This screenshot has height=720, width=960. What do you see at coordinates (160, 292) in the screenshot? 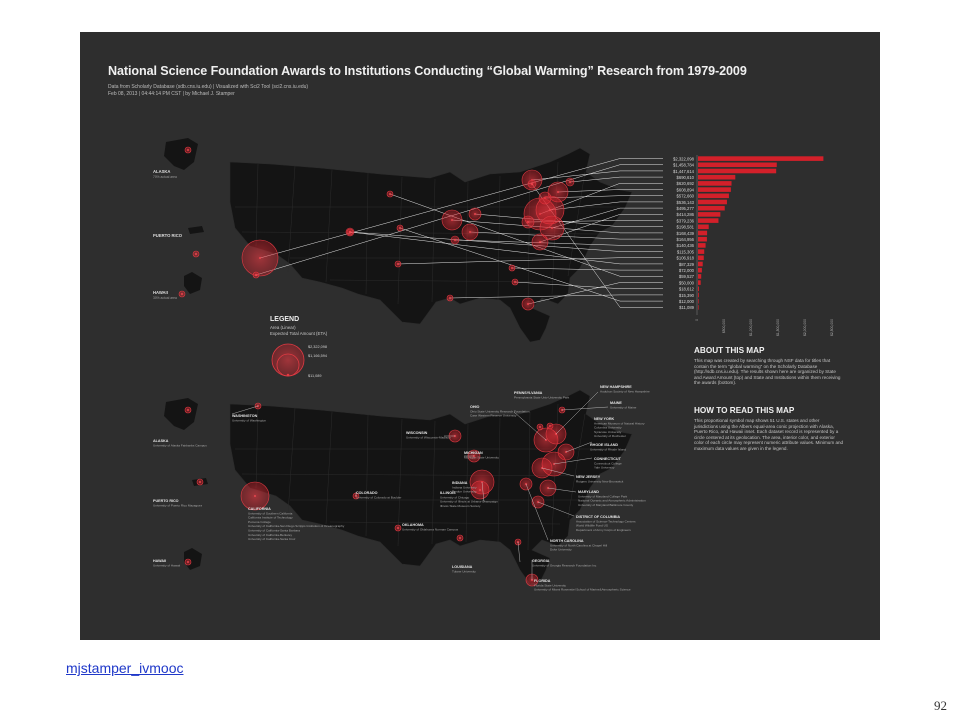
I see `top-inset-hawaii-label: HAWAII` at bounding box center [160, 292].